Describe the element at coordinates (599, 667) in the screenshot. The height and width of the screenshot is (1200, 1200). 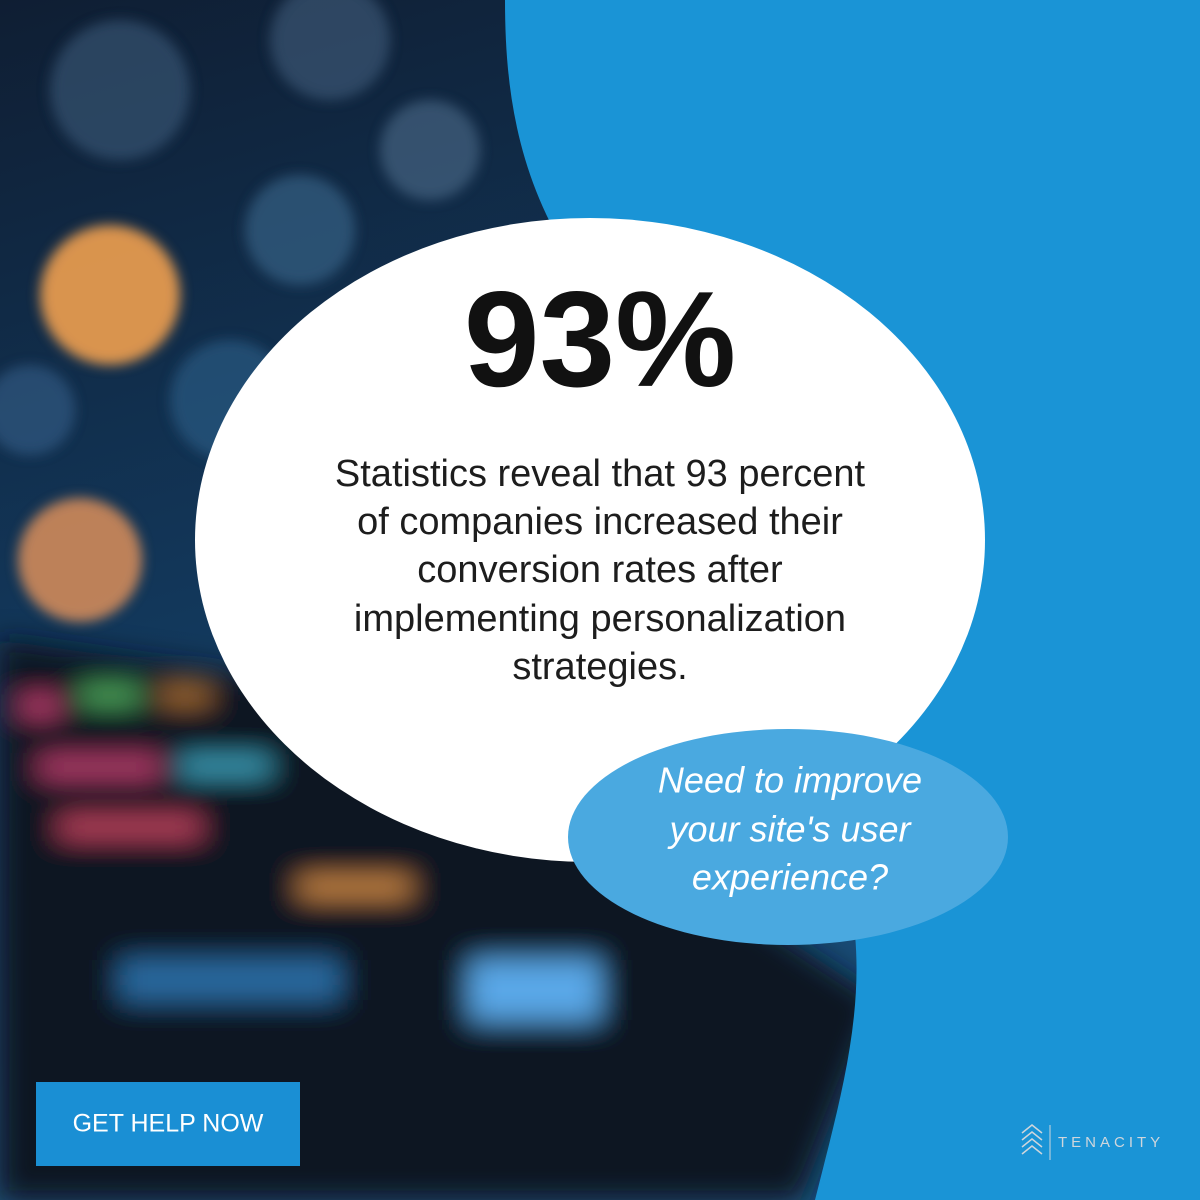
I see `body-line: strategies.` at that location.